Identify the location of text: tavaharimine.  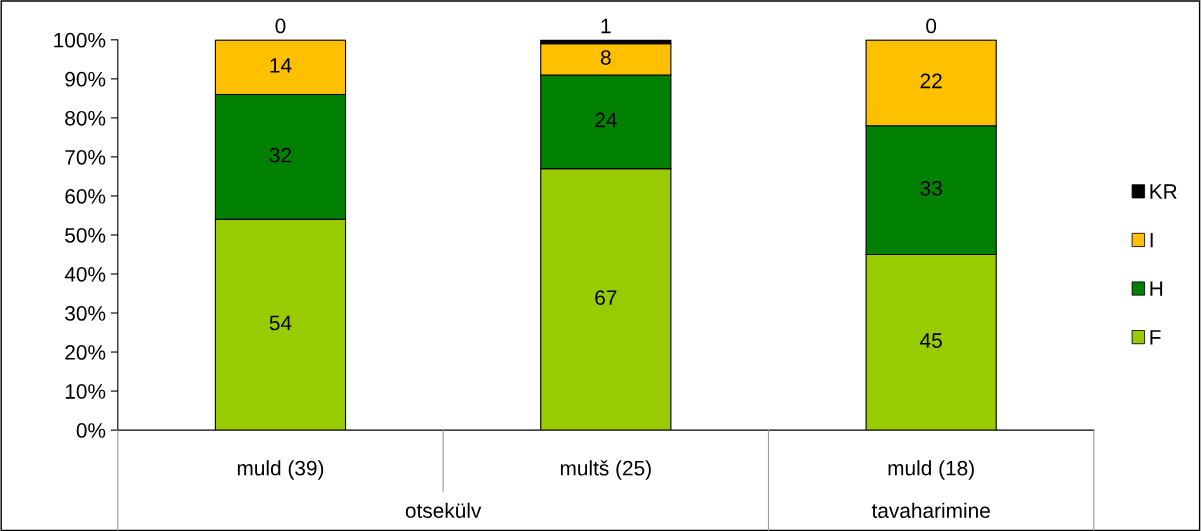
(930, 510).